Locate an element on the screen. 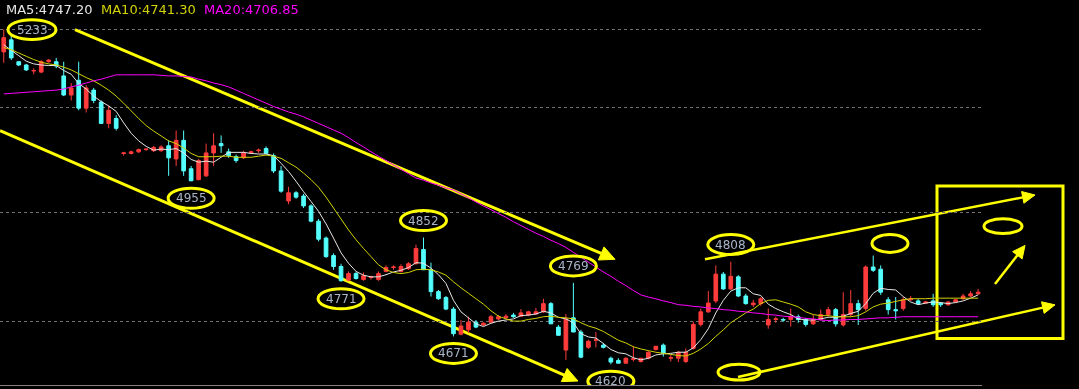 The width and height of the screenshot is (1079, 389). annotation: 4620 is located at coordinates (610, 381).